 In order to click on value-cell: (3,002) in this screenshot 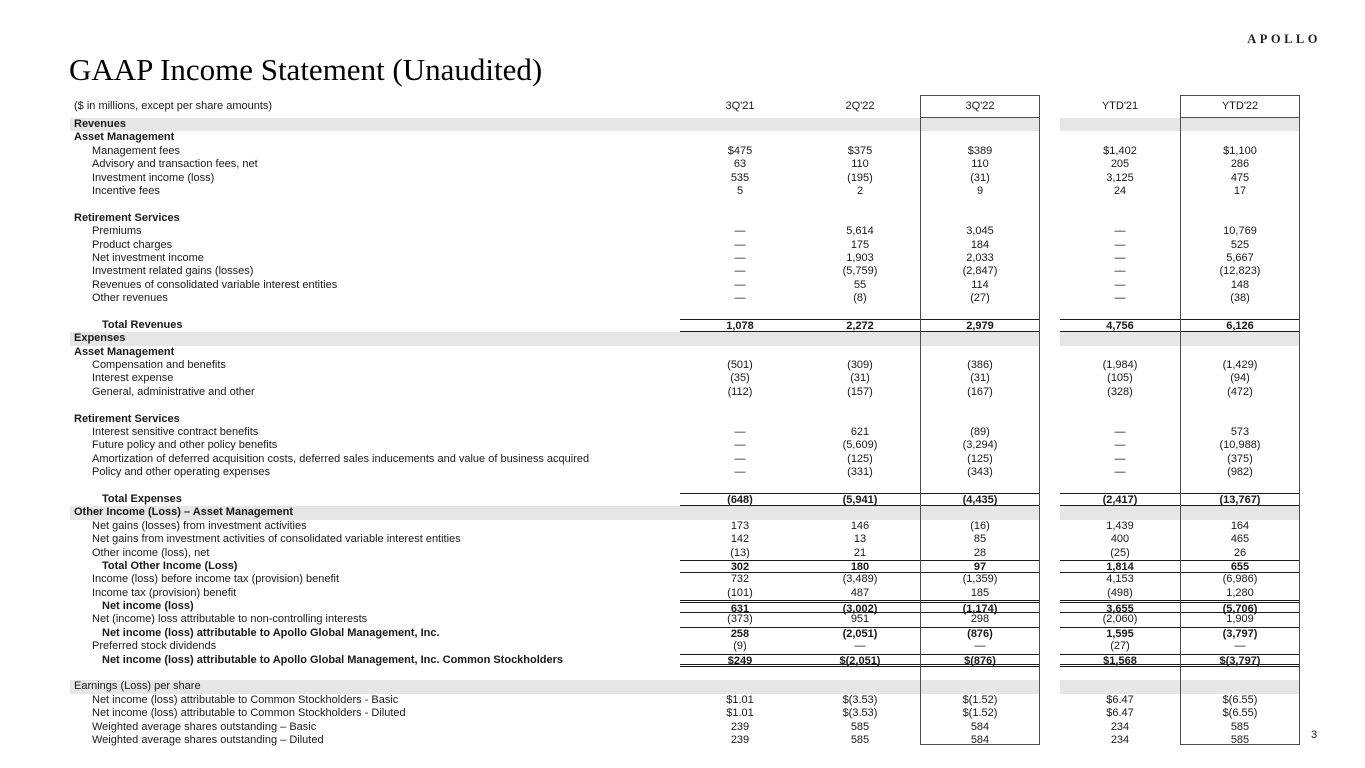, I will do `click(860, 607)`.